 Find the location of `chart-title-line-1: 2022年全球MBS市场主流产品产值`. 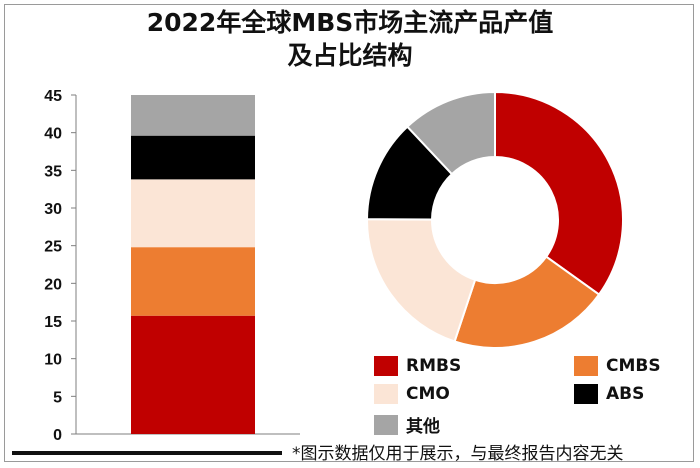

chart-title-line-1: 2022年全球MBS市场主流产品产值 is located at coordinates (350, 22).